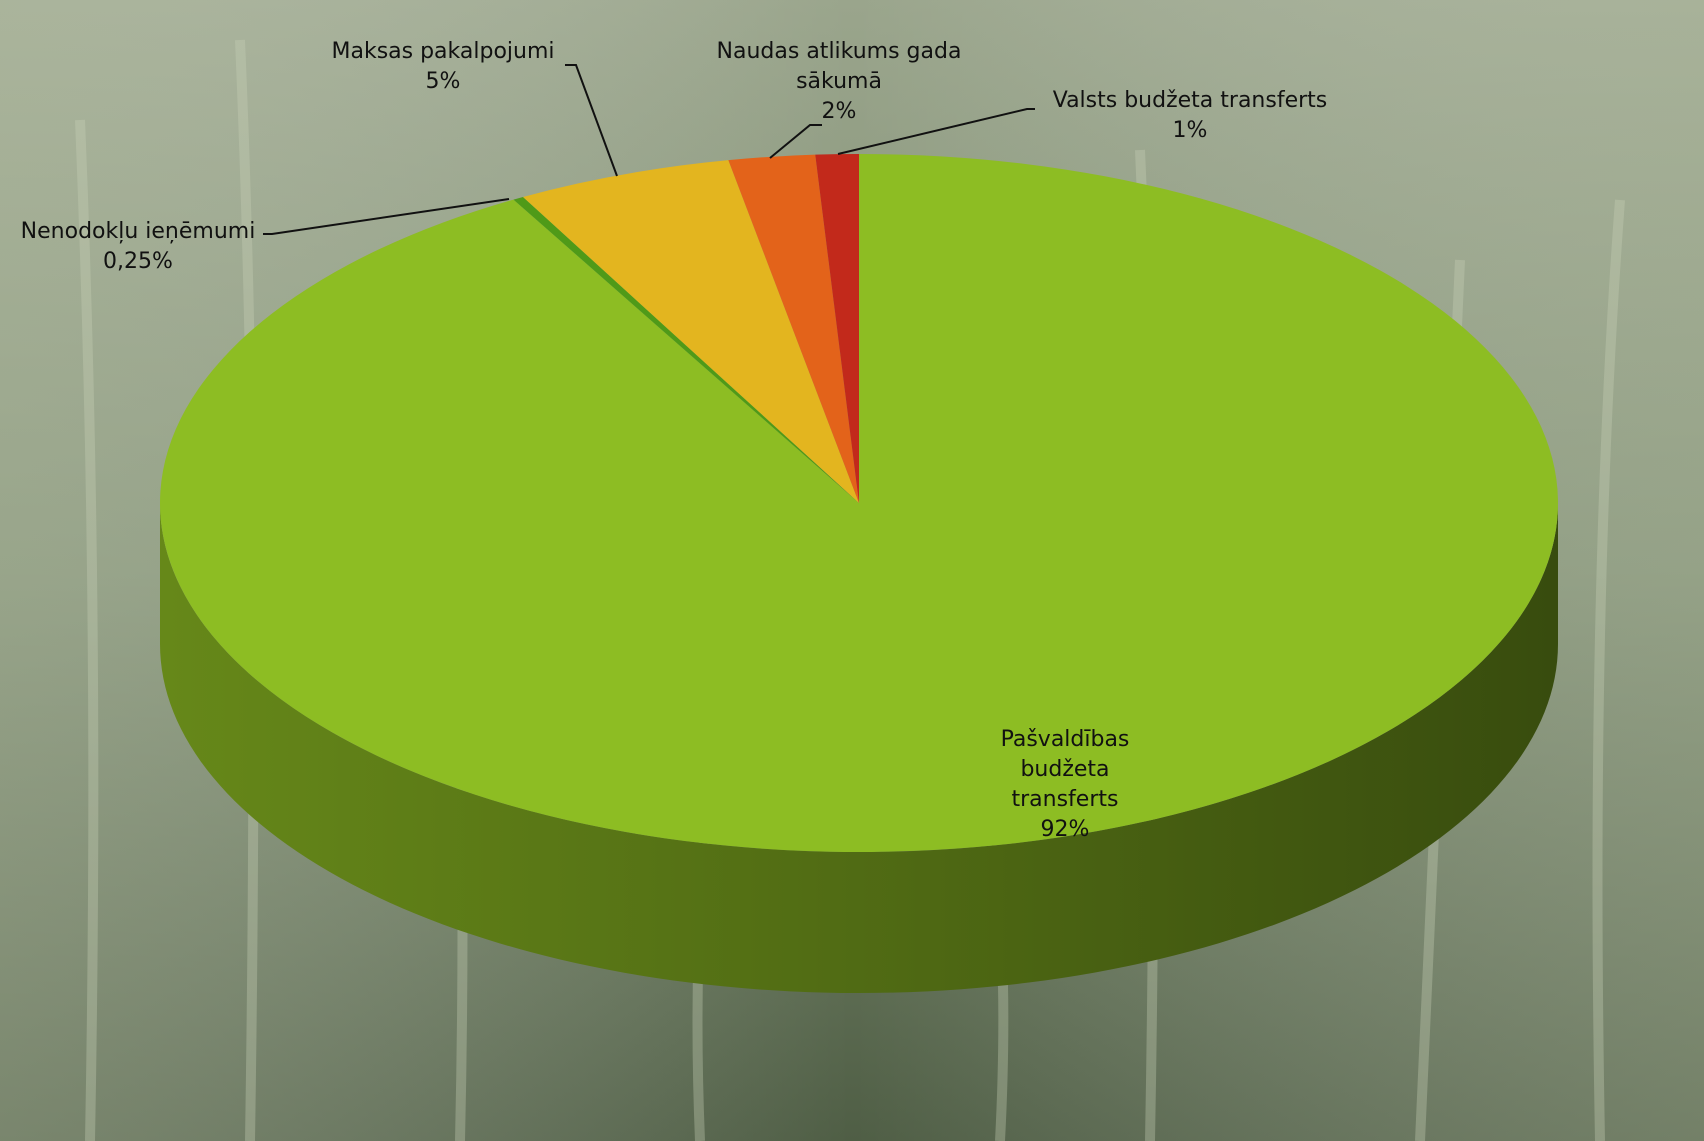 This screenshot has height=1141, width=1704. Describe the element at coordinates (839, 66) in the screenshot. I see `label-name: Naudas atlikums gada sākumā` at that location.